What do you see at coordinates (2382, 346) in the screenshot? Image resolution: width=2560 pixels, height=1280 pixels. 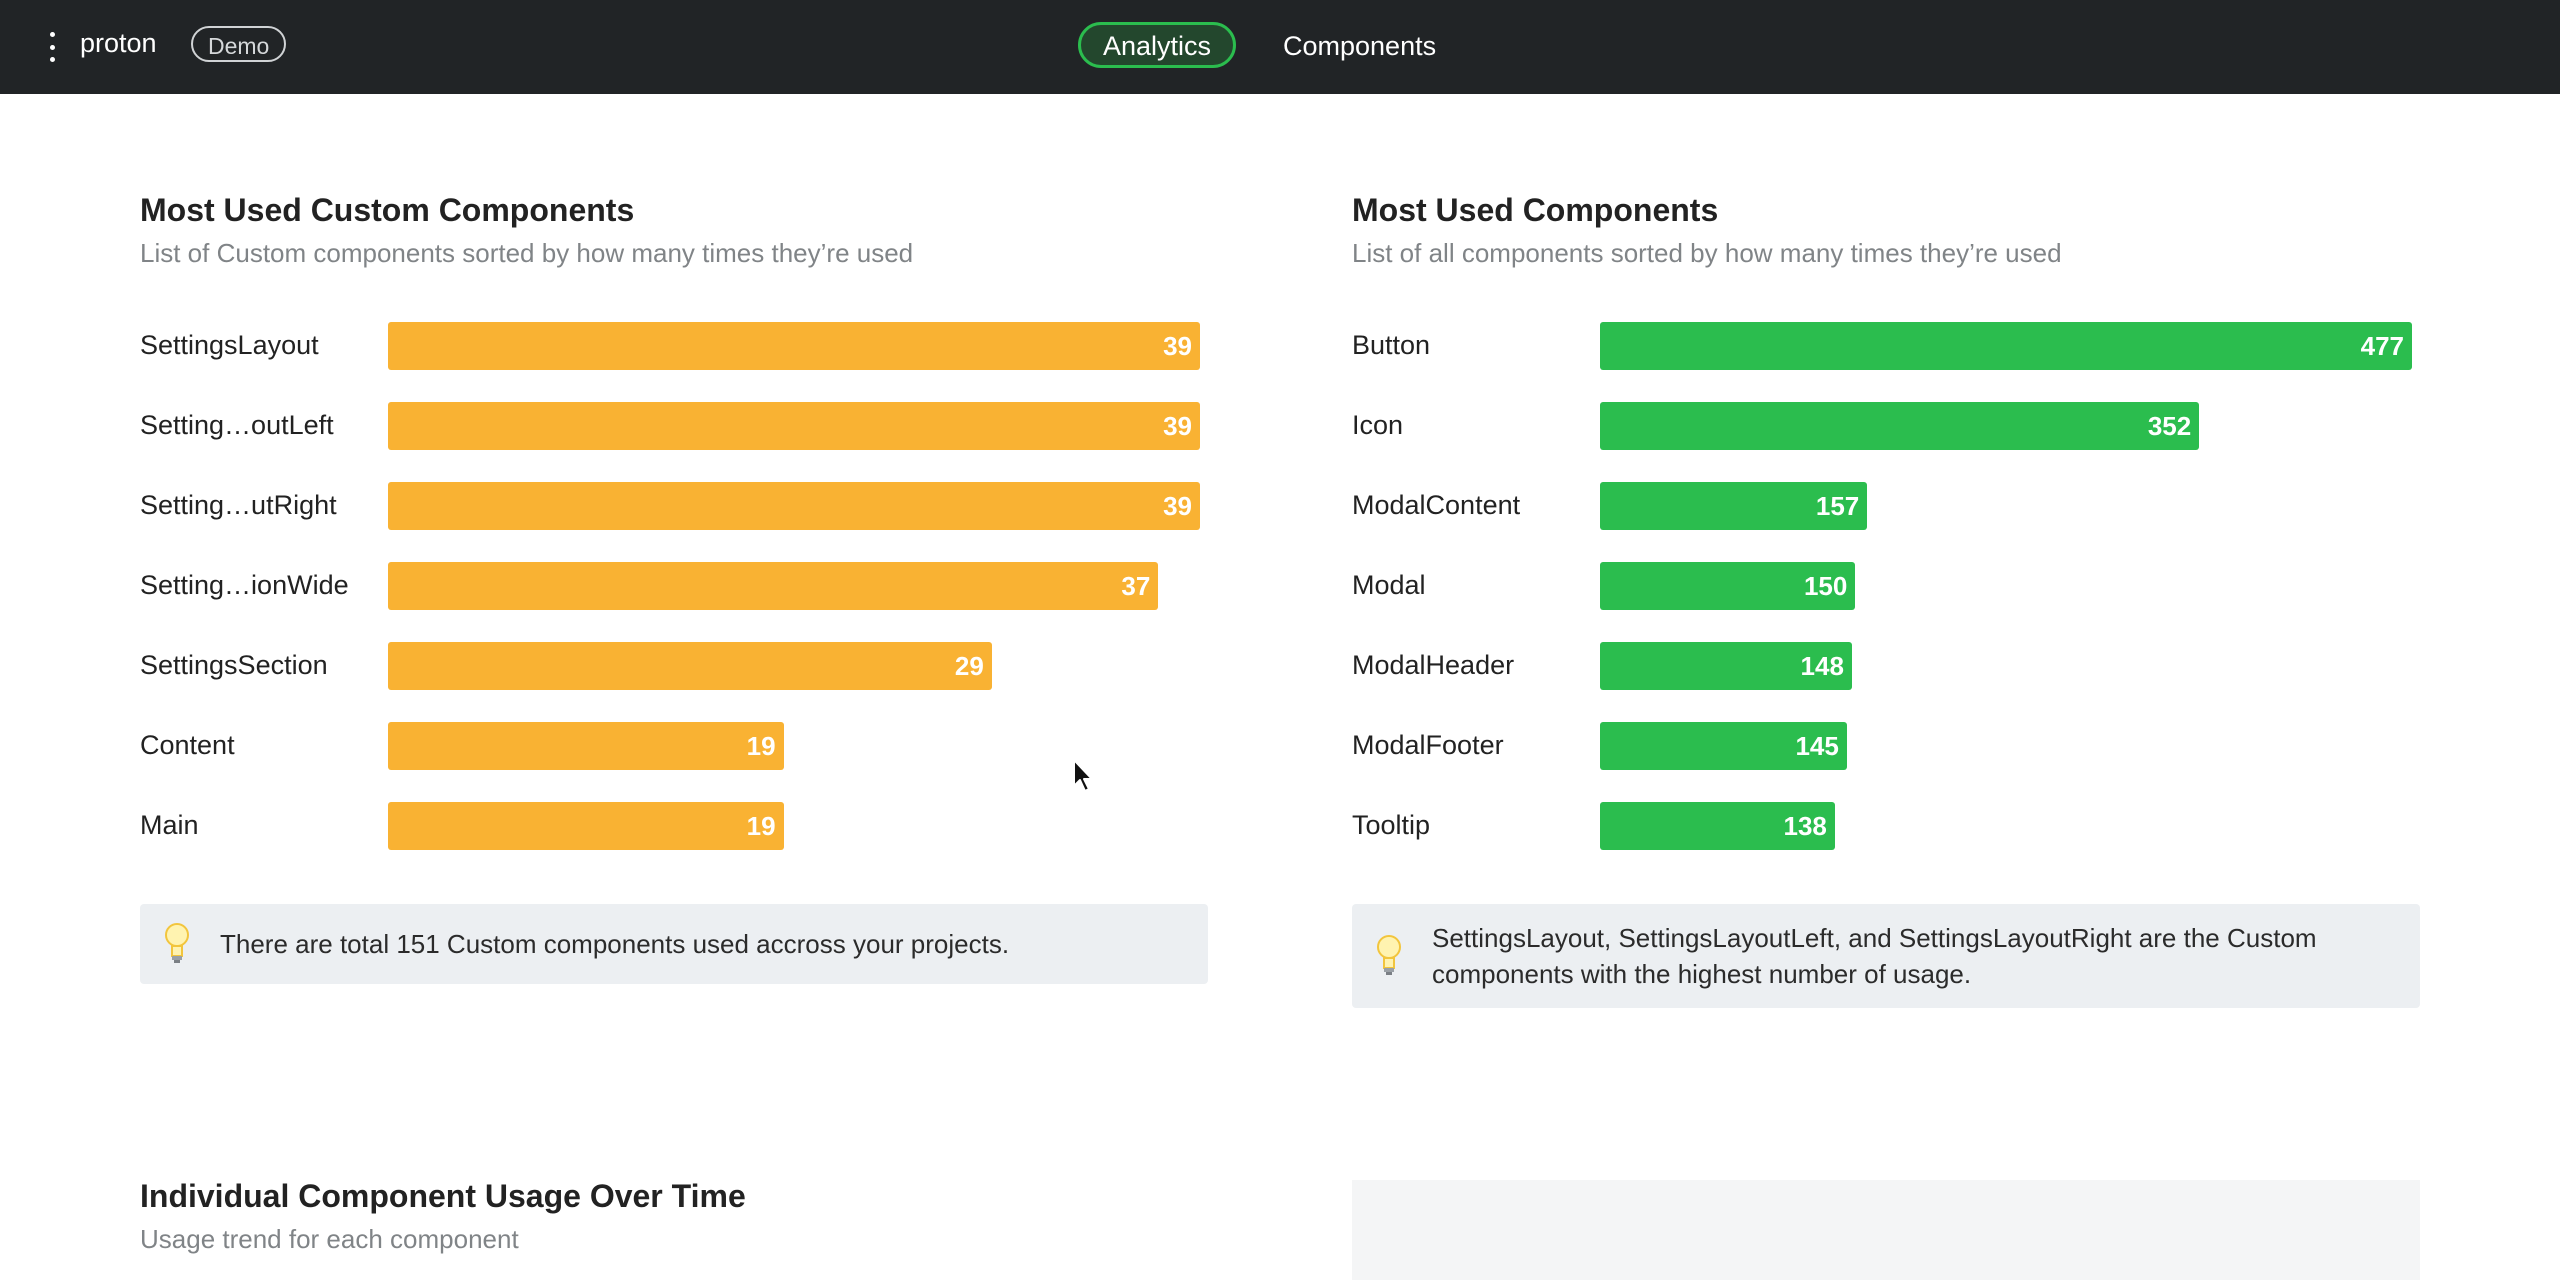 I see `bar-value-label: 477` at bounding box center [2382, 346].